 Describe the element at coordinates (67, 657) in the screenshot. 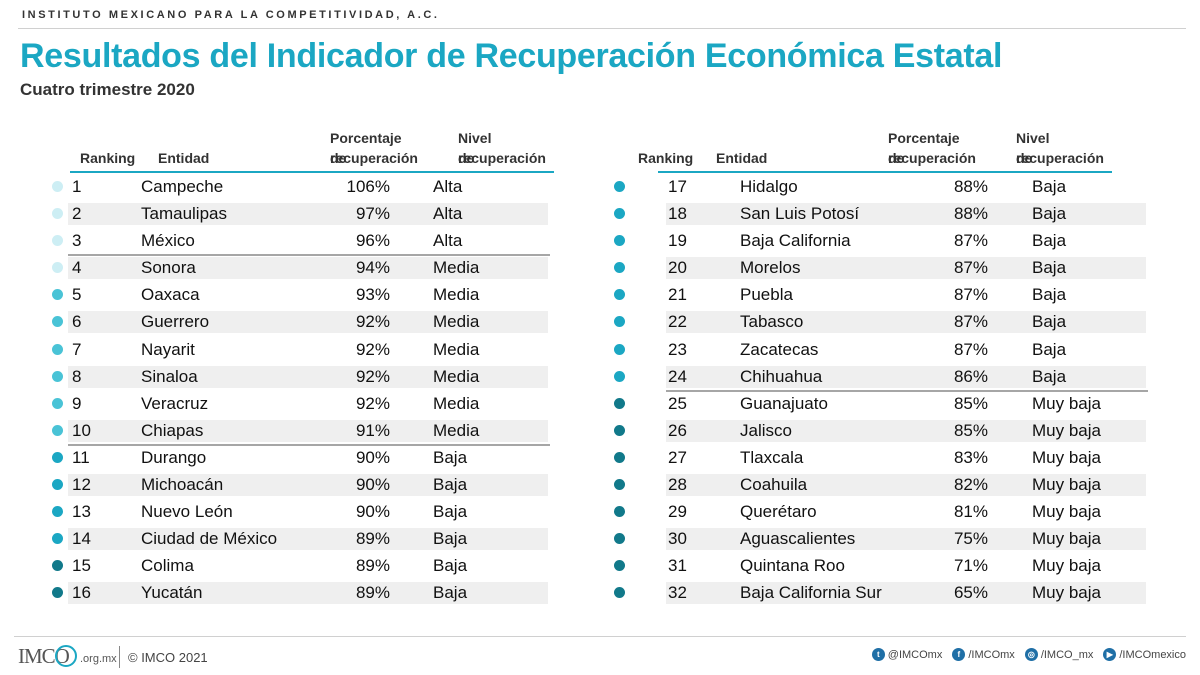

I see `imco-logo: IMCO .org.mx` at that location.